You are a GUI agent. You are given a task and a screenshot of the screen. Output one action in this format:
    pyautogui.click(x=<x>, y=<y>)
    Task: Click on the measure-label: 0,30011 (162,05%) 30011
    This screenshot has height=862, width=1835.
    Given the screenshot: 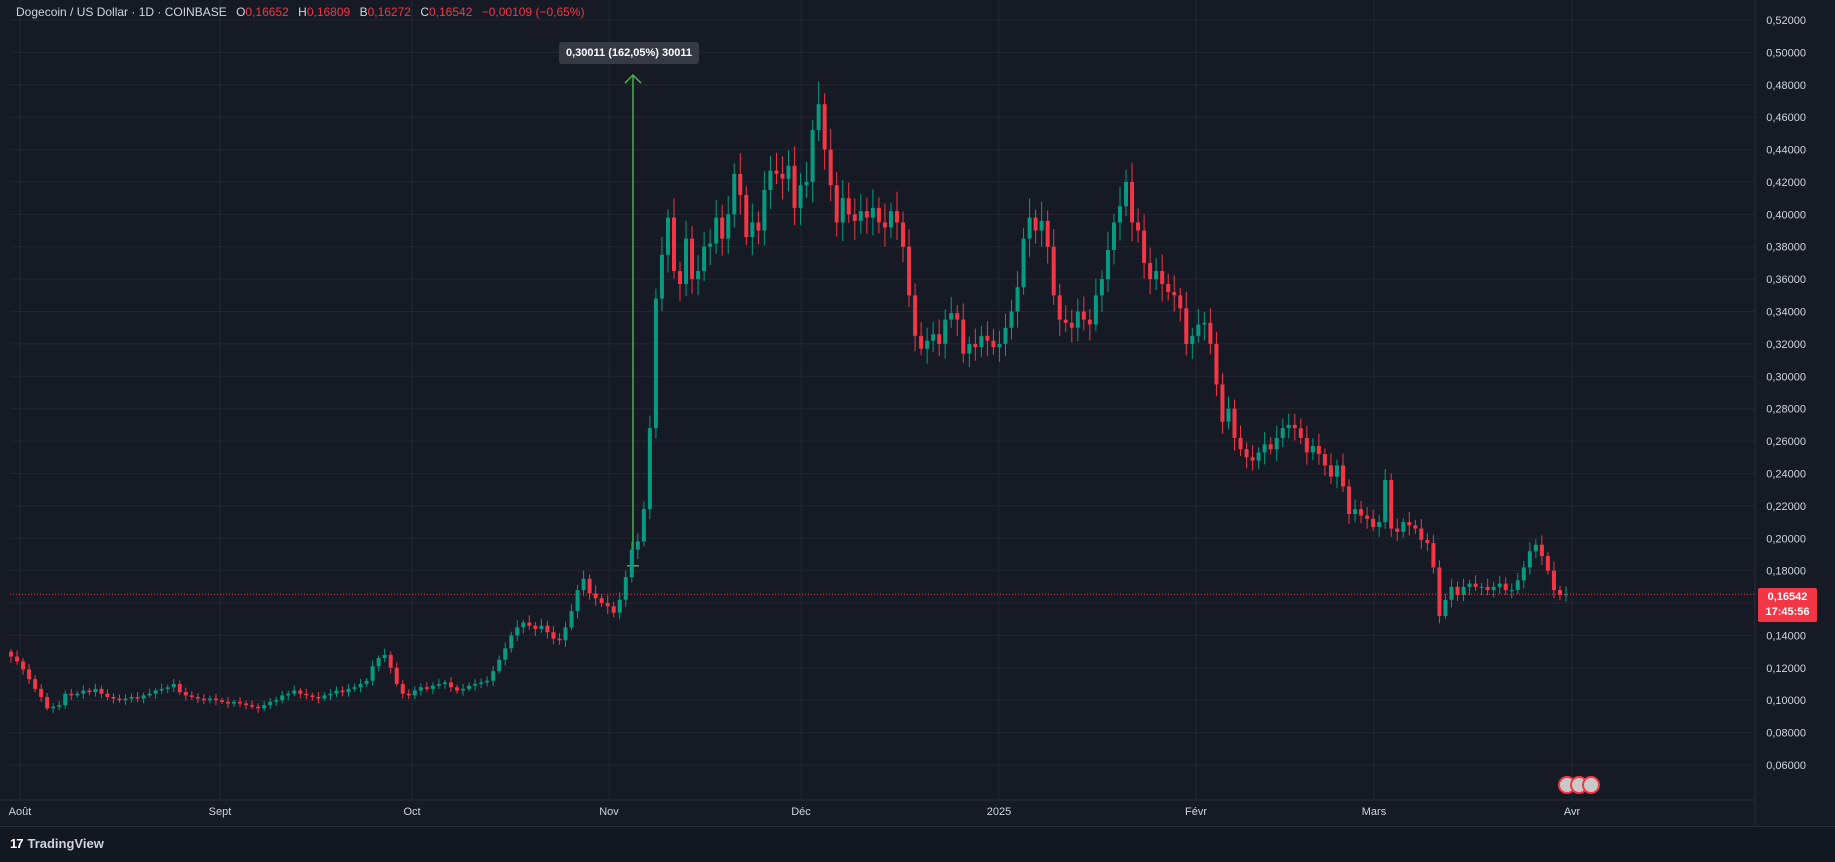 What is the action you would take?
    pyautogui.click(x=629, y=53)
    